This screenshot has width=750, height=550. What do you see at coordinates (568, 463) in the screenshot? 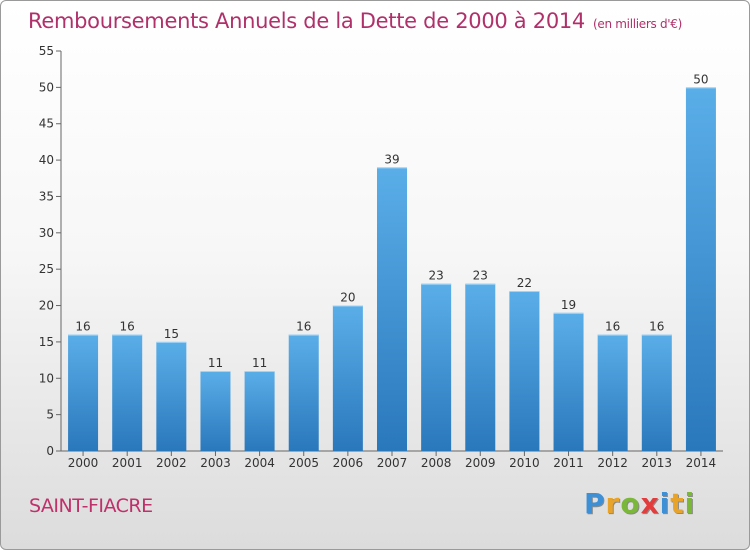
I see `x-tick-label: 2011` at bounding box center [568, 463].